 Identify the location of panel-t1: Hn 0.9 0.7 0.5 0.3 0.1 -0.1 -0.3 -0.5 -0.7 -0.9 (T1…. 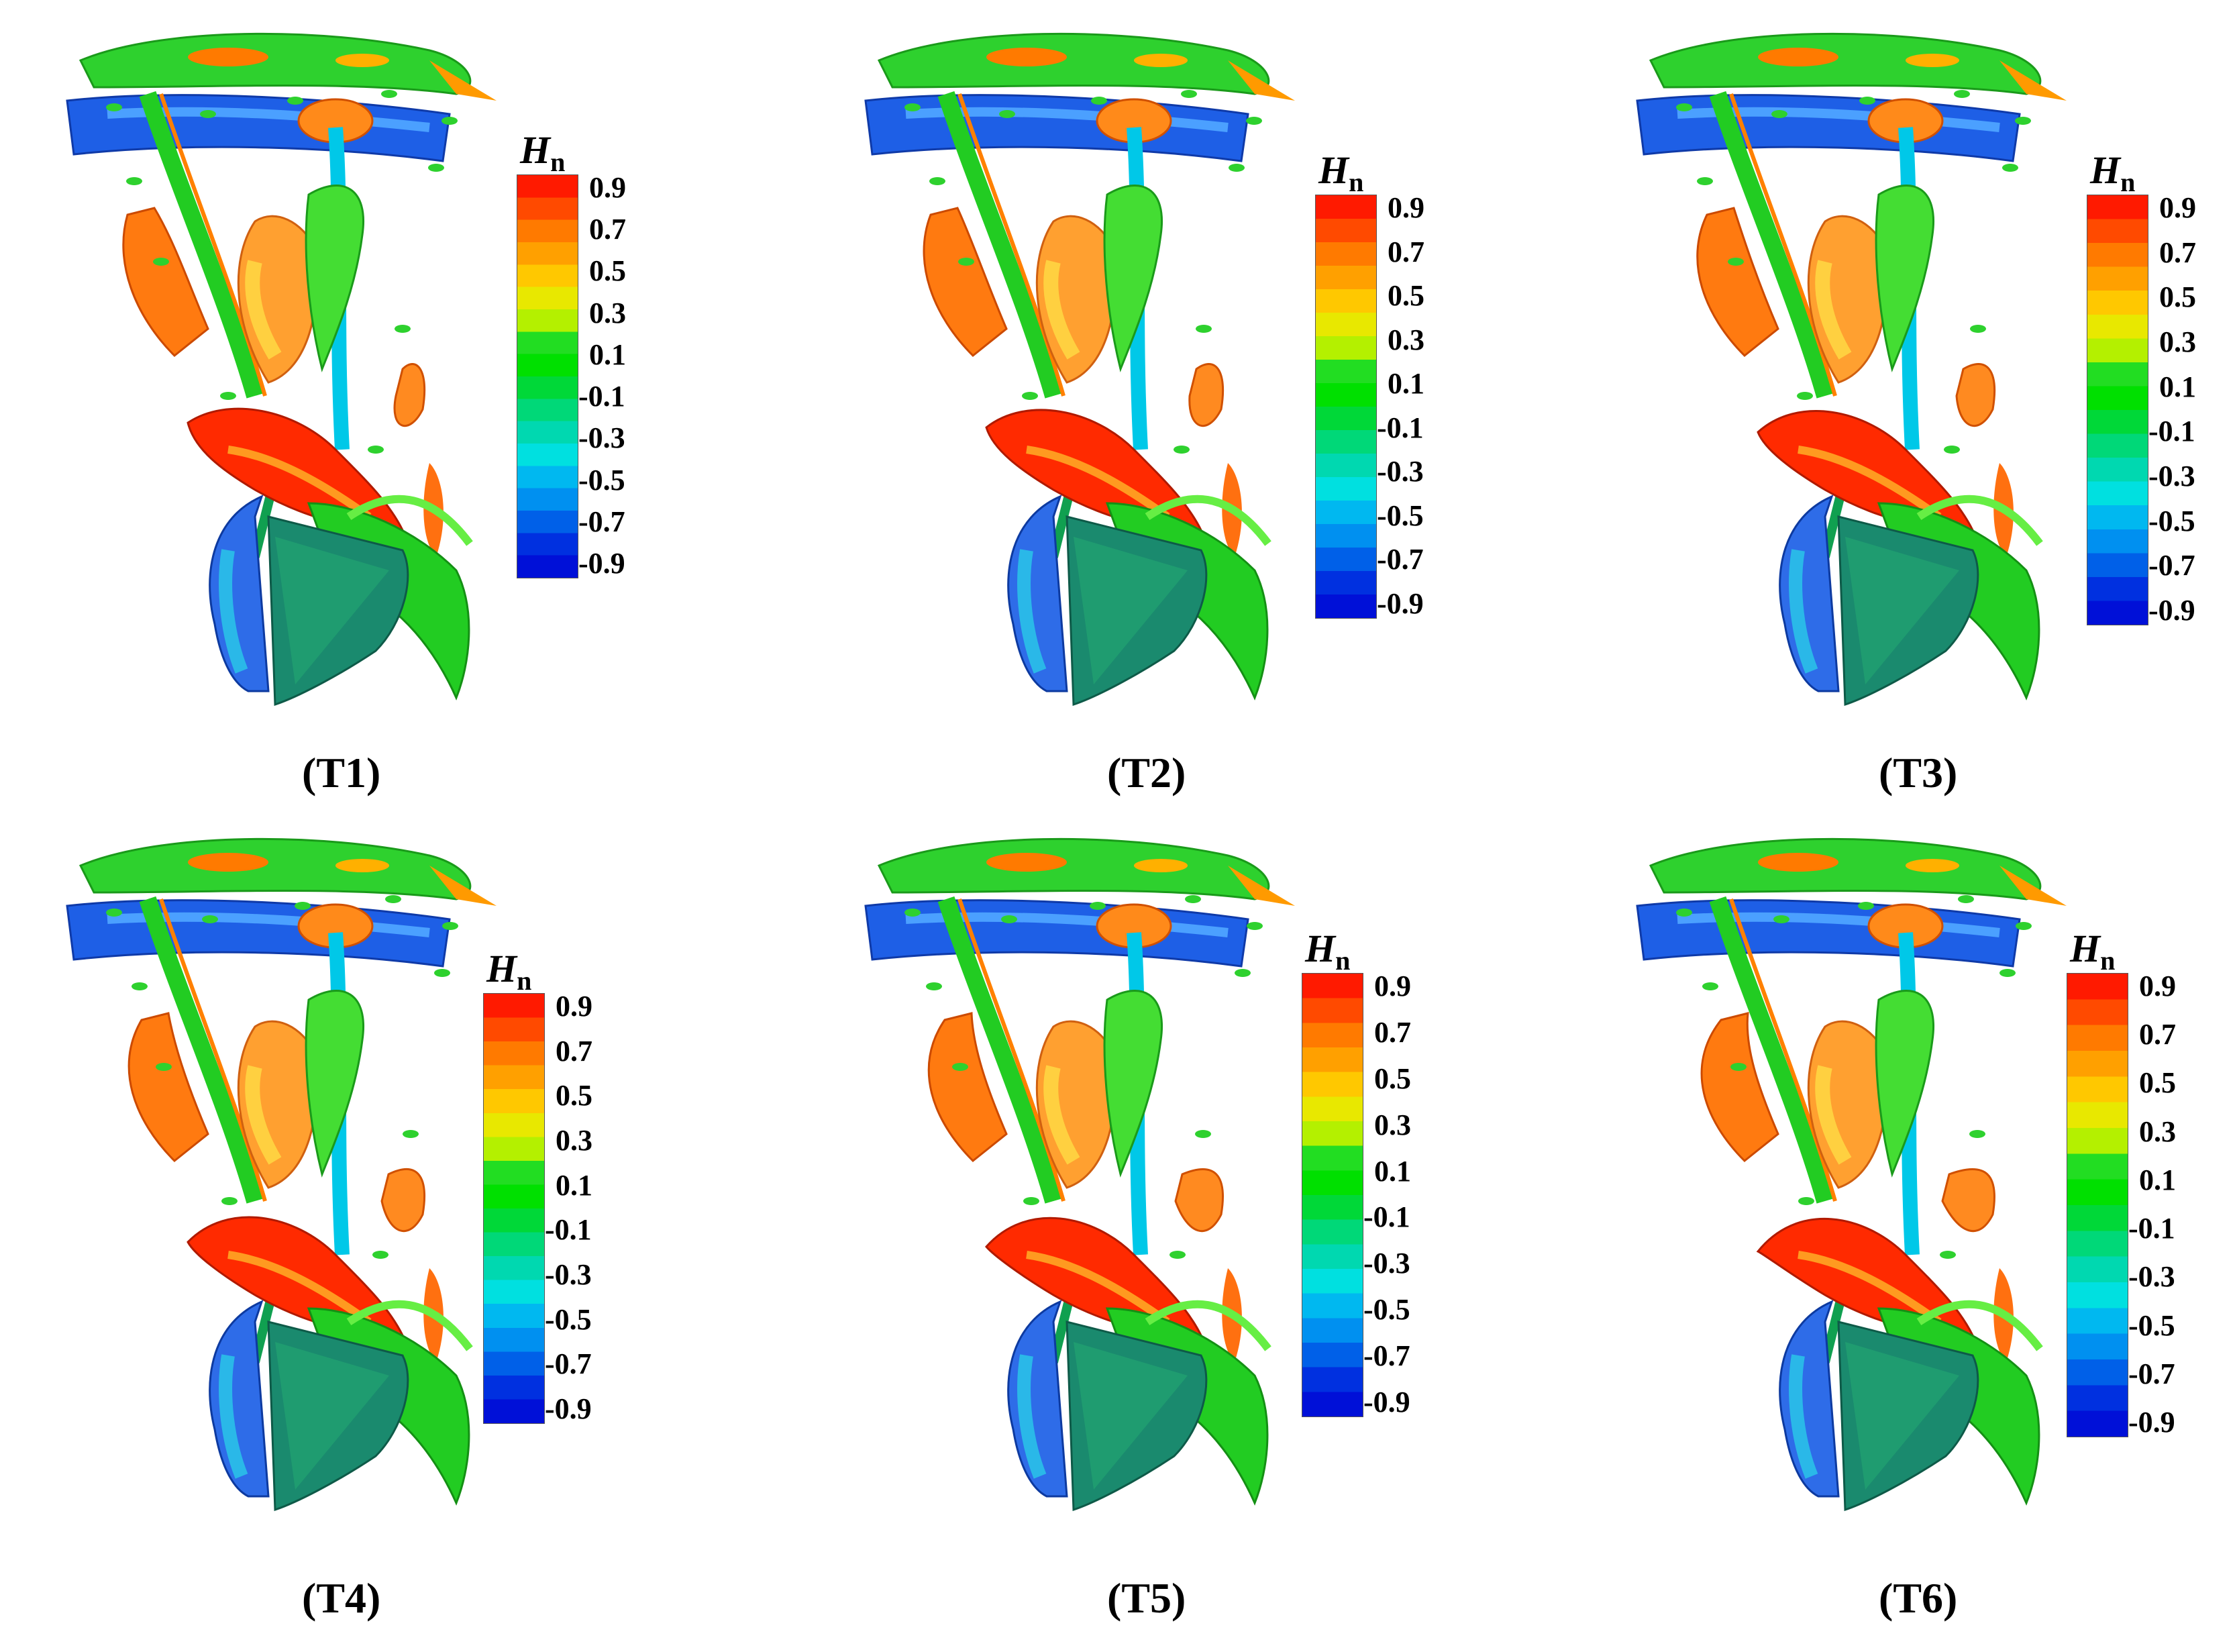
(369, 416).